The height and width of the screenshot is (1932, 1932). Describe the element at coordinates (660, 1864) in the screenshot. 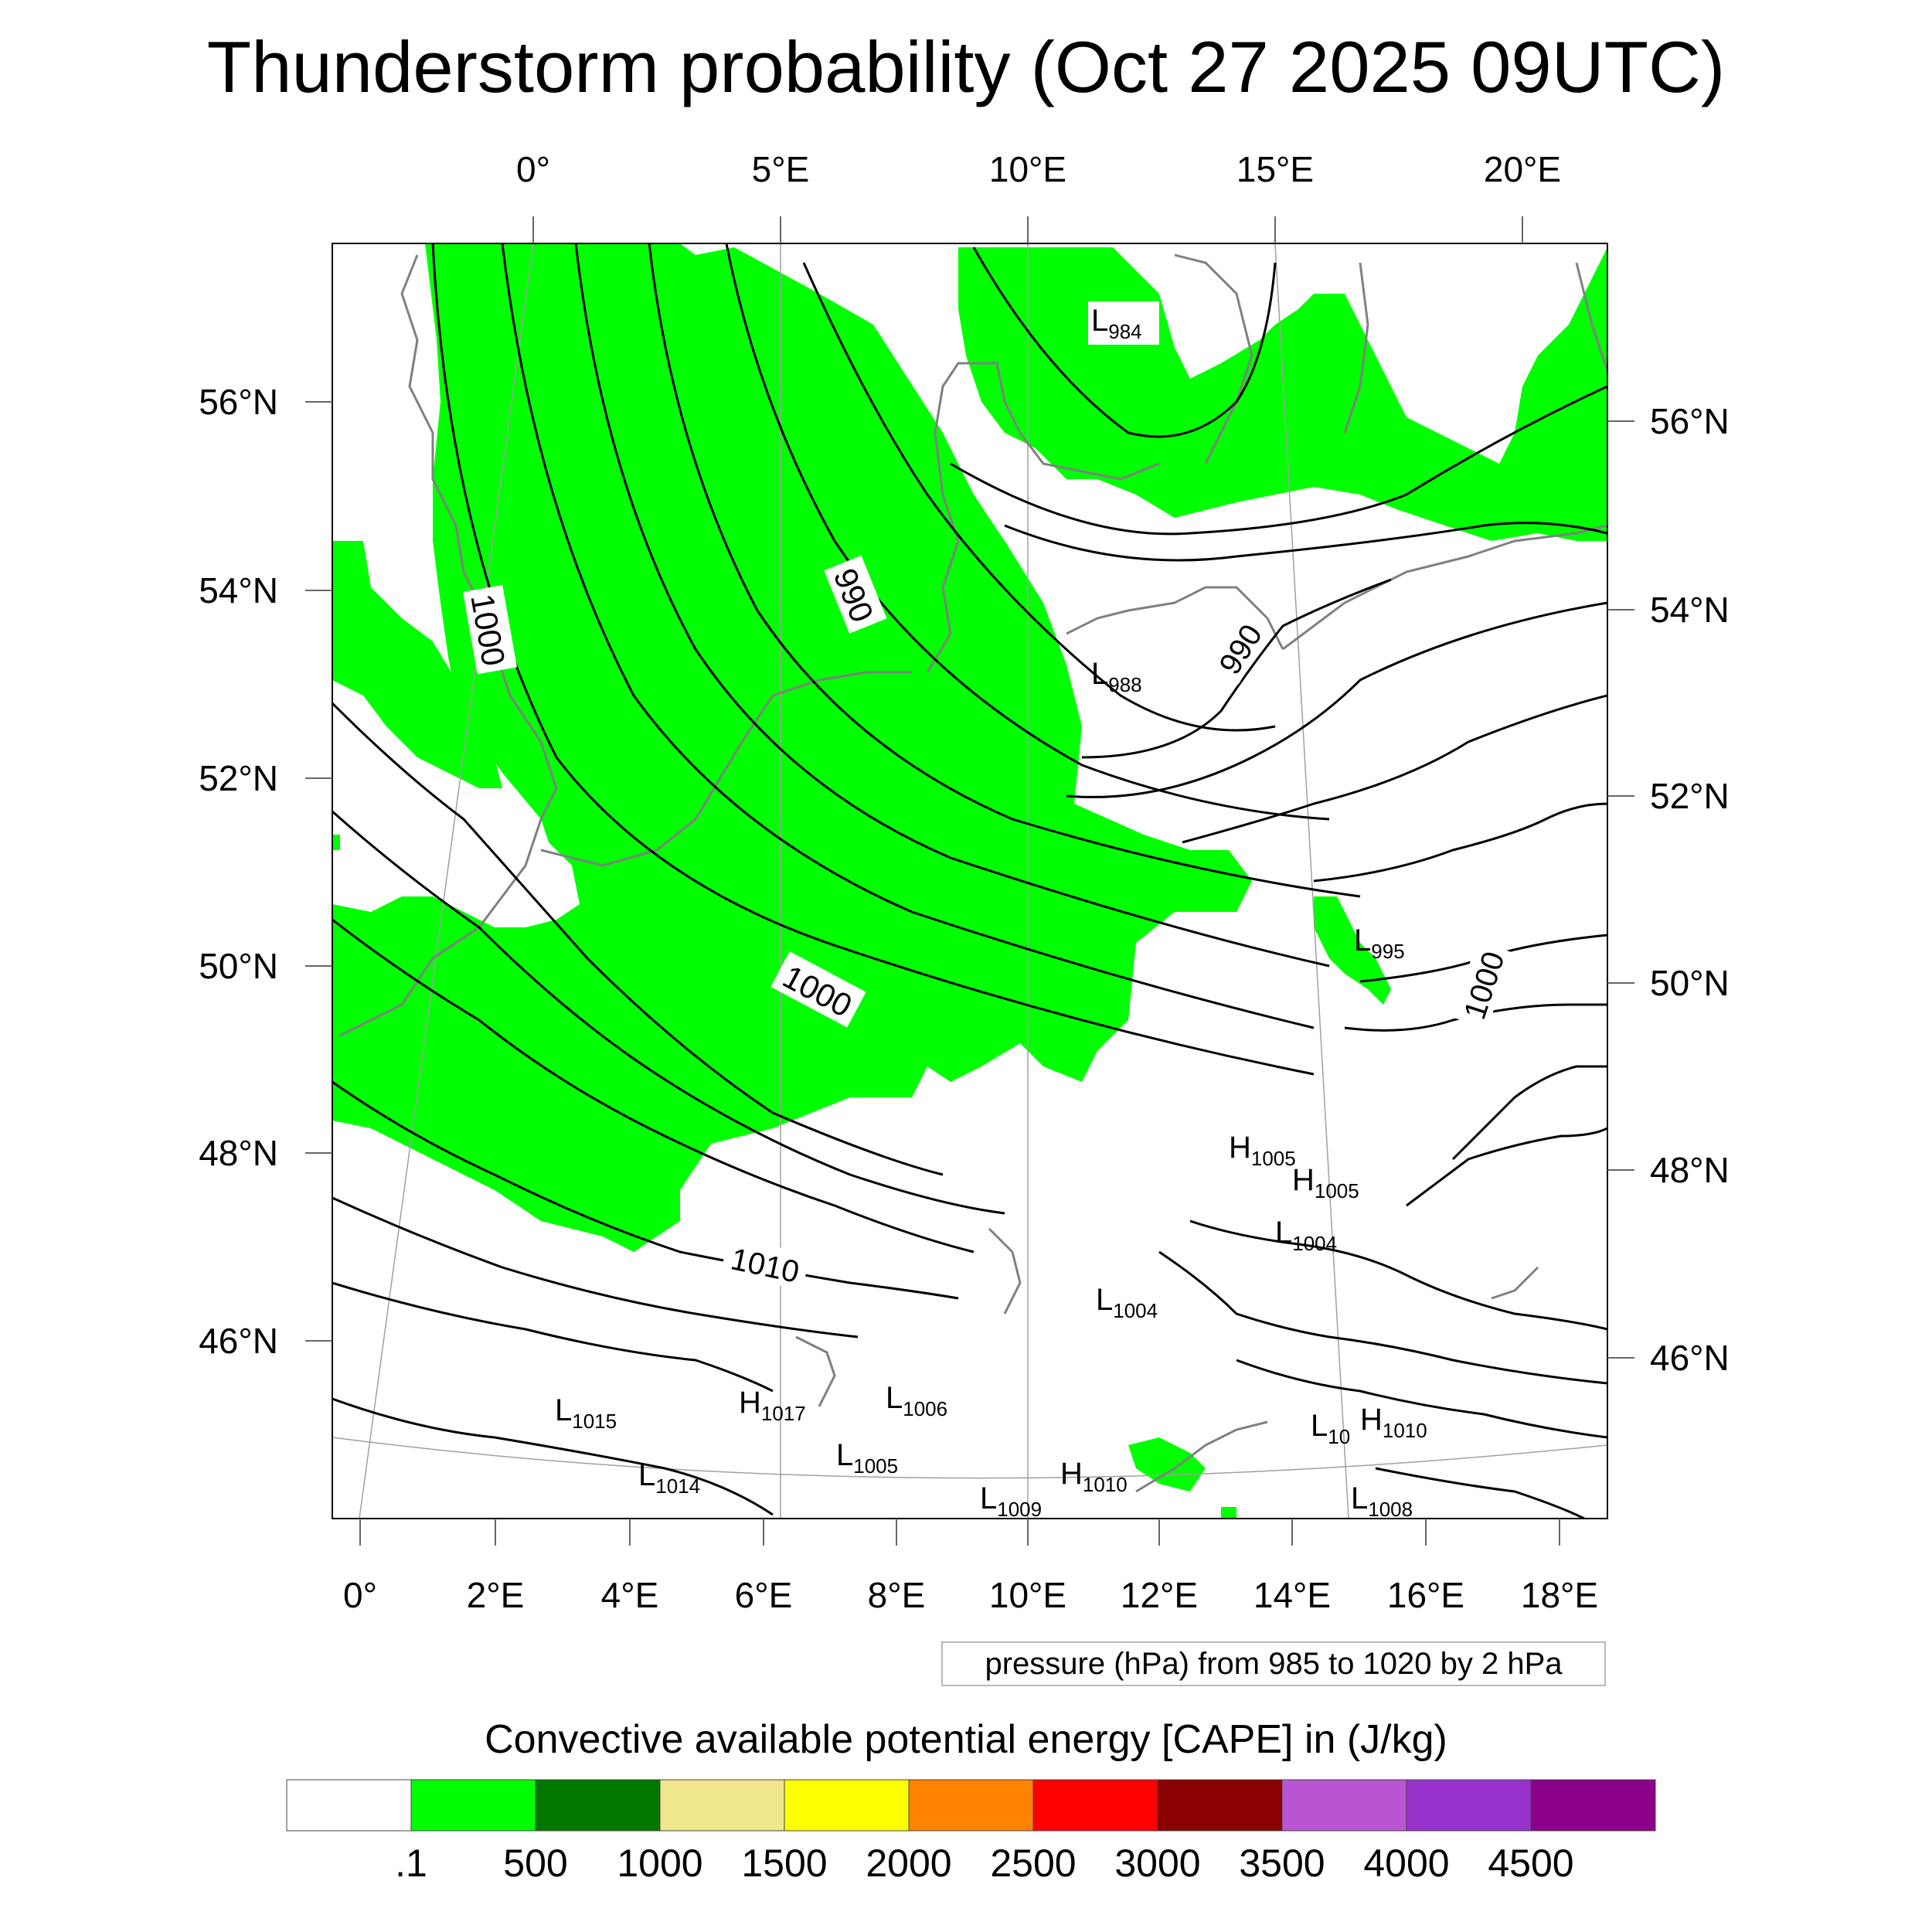

I see `colorbar-label: 1000` at that location.